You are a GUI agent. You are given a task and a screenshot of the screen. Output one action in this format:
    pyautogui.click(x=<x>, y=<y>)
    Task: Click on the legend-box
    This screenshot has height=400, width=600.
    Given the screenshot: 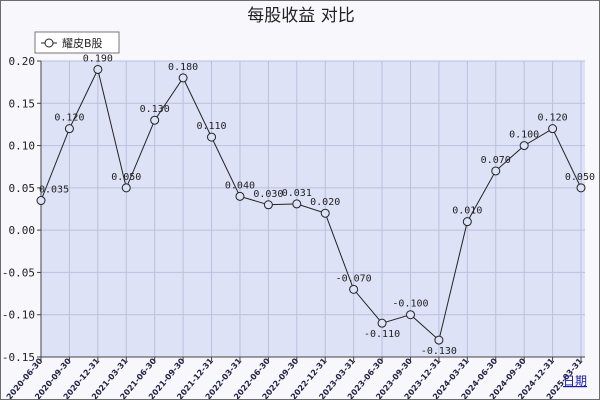 What is the action you would take?
    pyautogui.click(x=77, y=42)
    